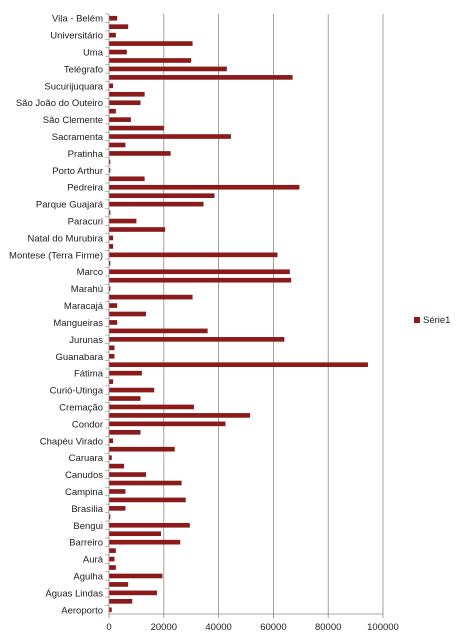 The image size is (460, 640). Describe the element at coordinates (84, 492) in the screenshot. I see `category-label: Campina` at that location.